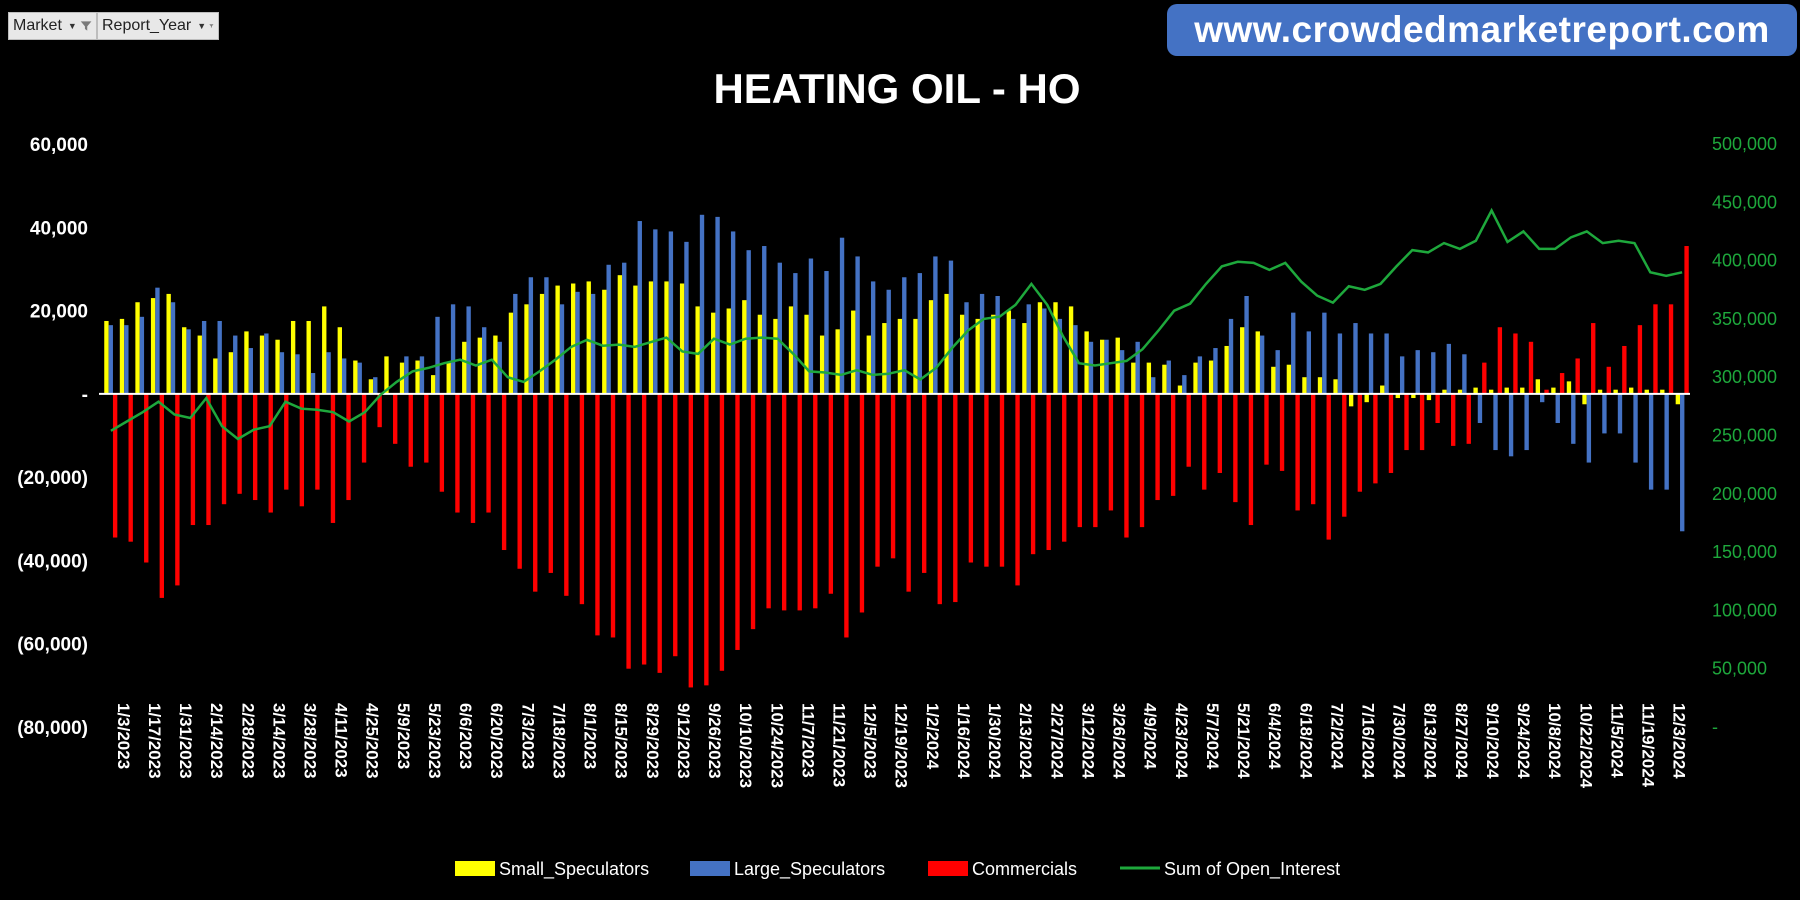 The height and width of the screenshot is (900, 1800). Describe the element at coordinates (1336, 736) in the screenshot. I see `x-tick-label: 7/2/2024` at that location.